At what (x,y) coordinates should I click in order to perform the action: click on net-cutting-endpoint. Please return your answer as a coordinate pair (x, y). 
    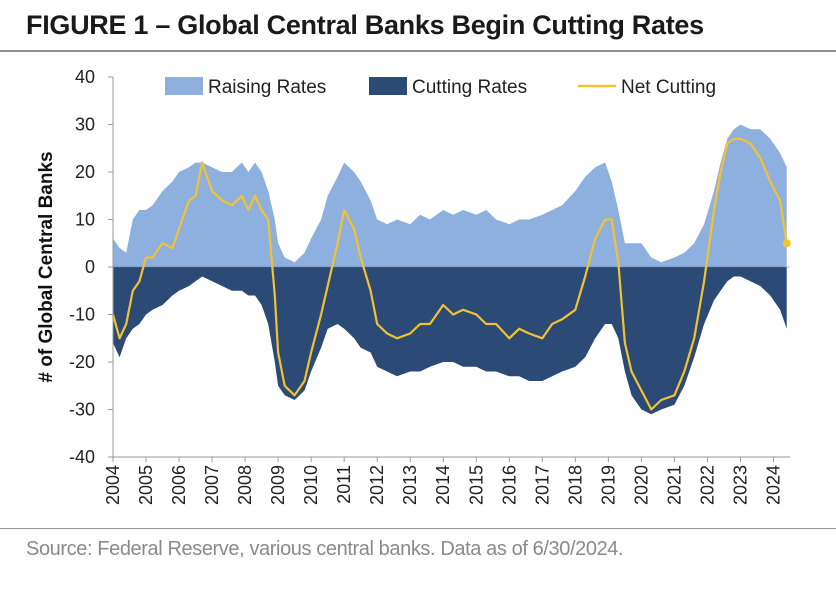
    Looking at the image, I should click on (786, 243).